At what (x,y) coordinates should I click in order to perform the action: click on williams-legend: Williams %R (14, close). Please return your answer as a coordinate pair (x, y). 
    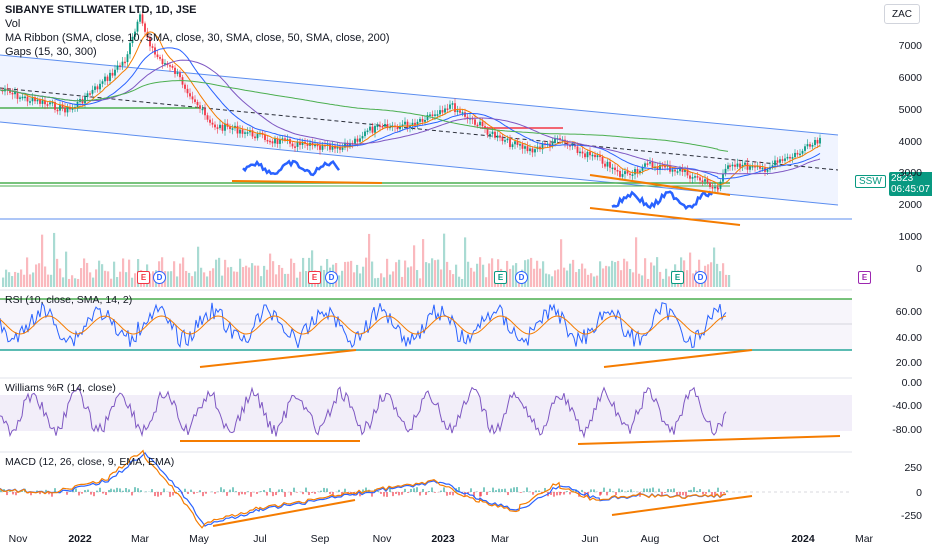
    Looking at the image, I should click on (60, 388).